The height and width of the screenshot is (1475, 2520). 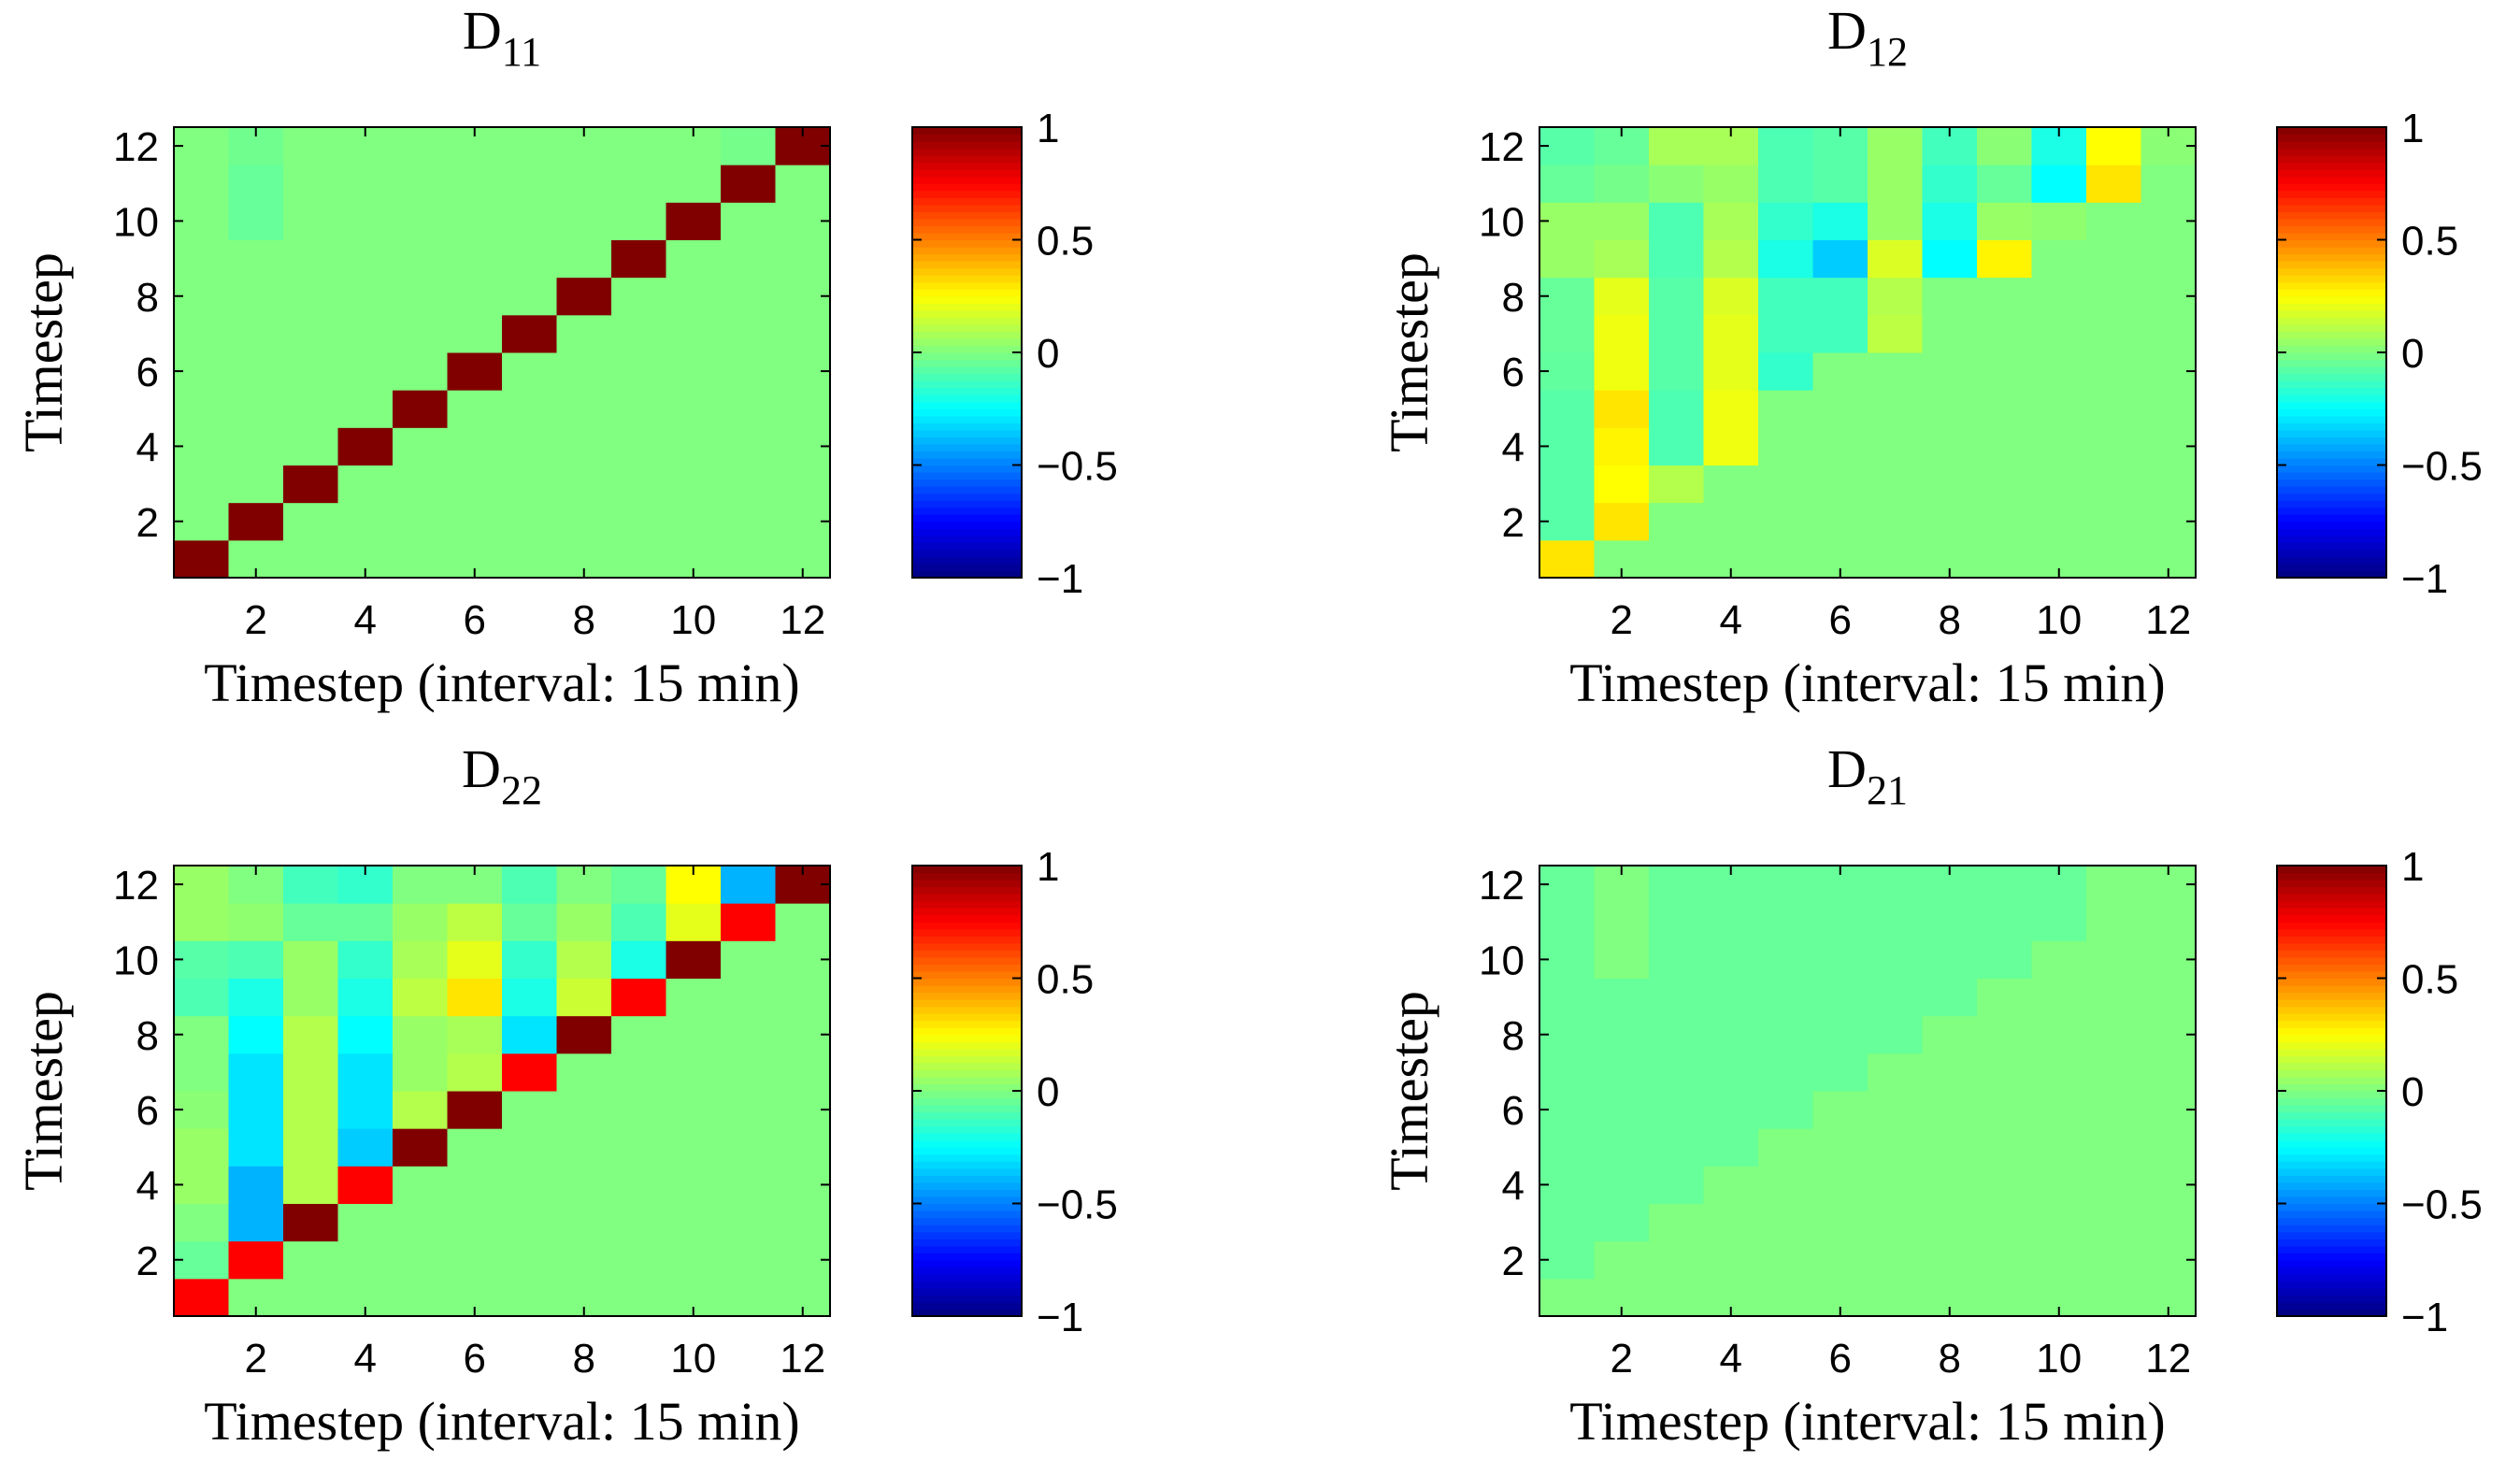 I want to click on y-tick-label: 2, so click(x=147, y=523).